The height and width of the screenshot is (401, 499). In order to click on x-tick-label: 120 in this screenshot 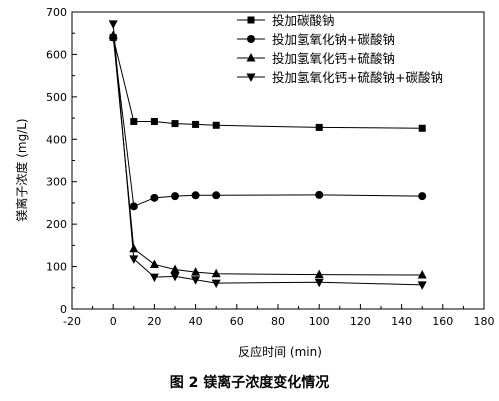, I will do `click(360, 321)`.